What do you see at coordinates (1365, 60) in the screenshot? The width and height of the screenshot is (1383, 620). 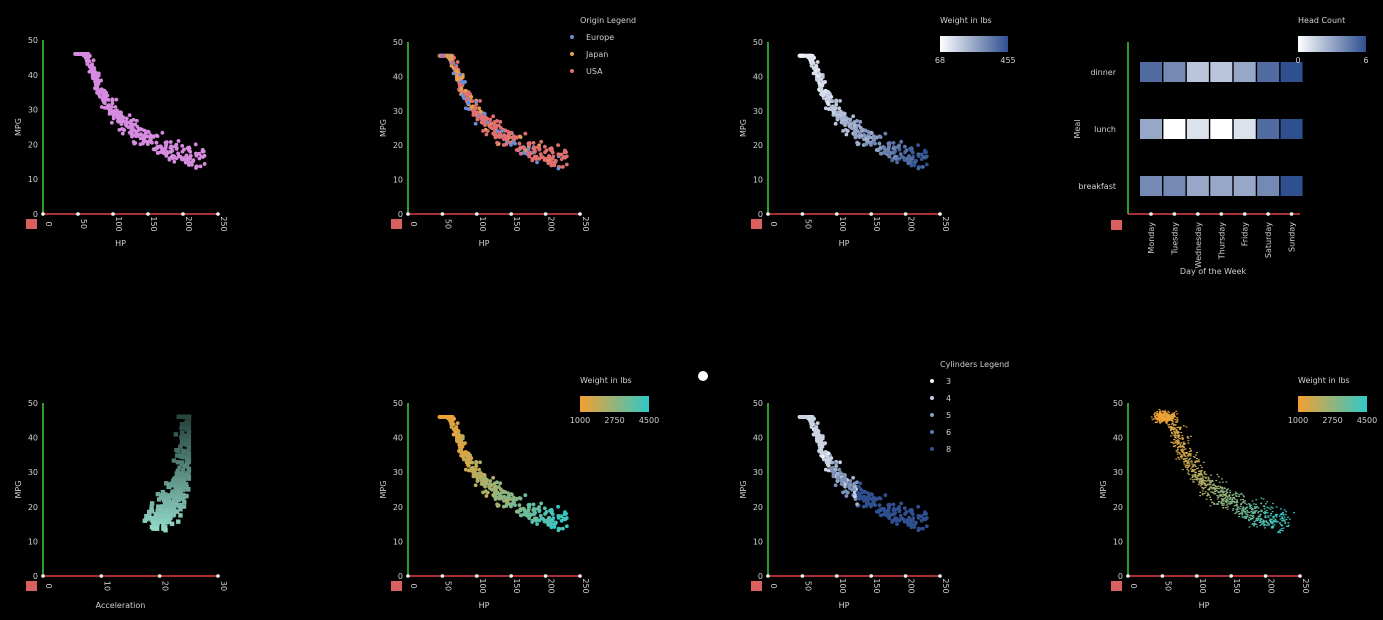 I see `legend-label: 6` at bounding box center [1365, 60].